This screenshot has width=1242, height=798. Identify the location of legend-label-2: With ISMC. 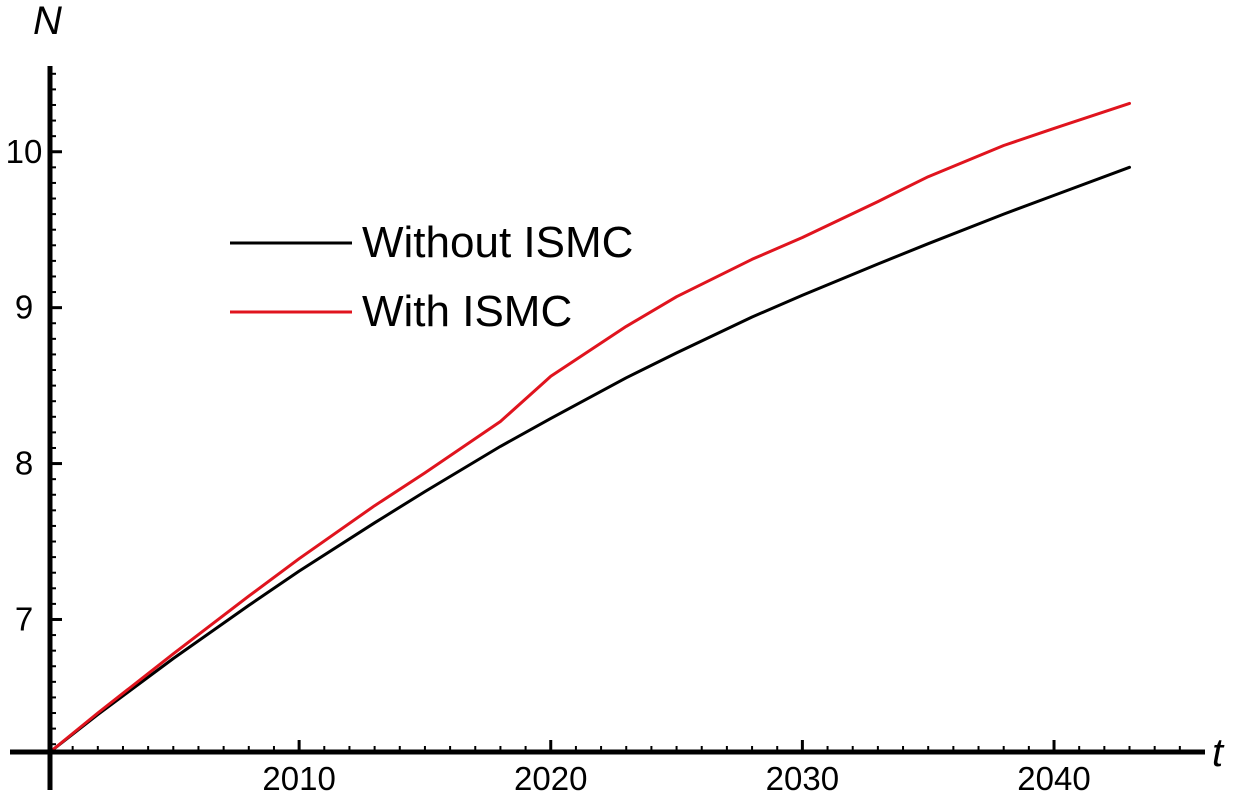
(467, 311).